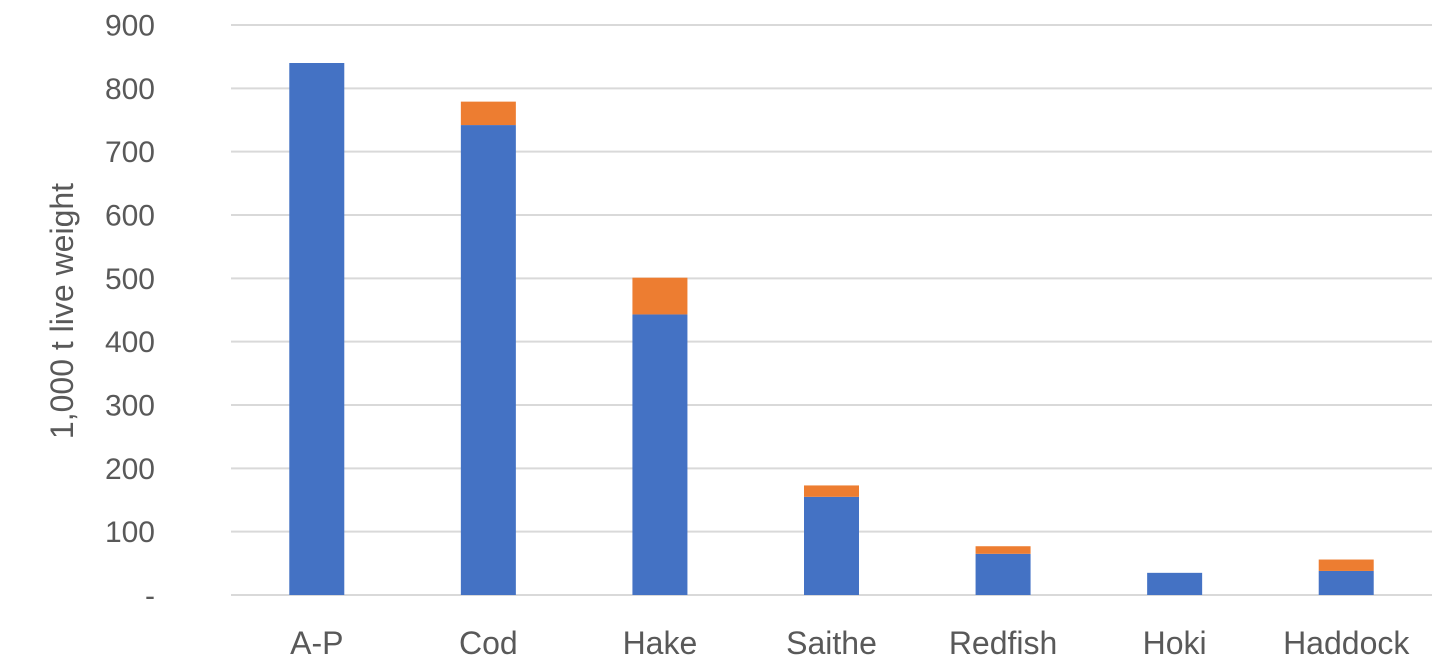  What do you see at coordinates (130, 152) in the screenshot?
I see `y-tick-label: 700` at bounding box center [130, 152].